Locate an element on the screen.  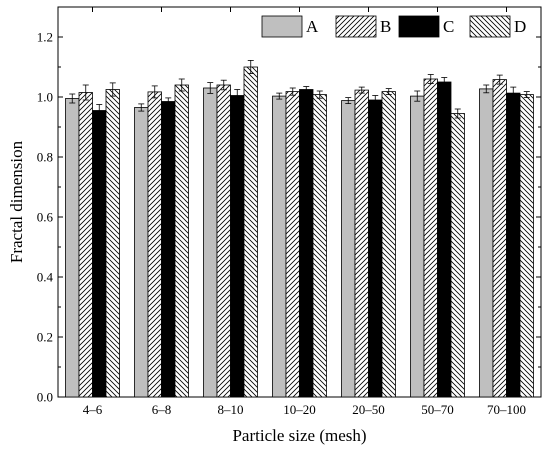
legend-swatch-A is located at coordinates (282, 26).